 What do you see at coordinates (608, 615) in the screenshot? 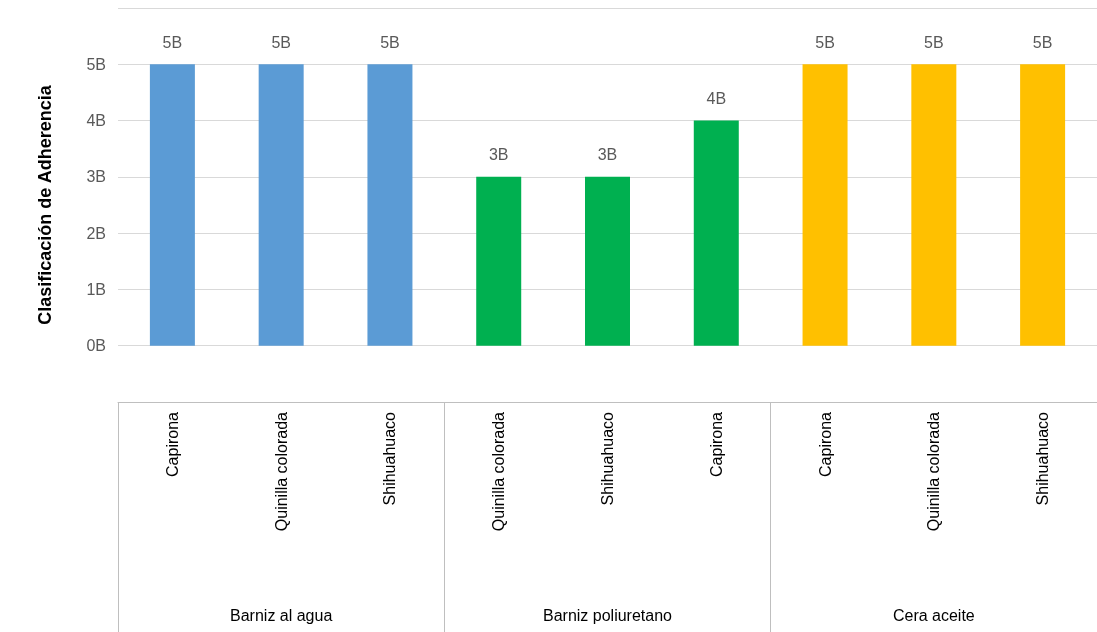
I see `text: Barniz poliuretano` at bounding box center [608, 615].